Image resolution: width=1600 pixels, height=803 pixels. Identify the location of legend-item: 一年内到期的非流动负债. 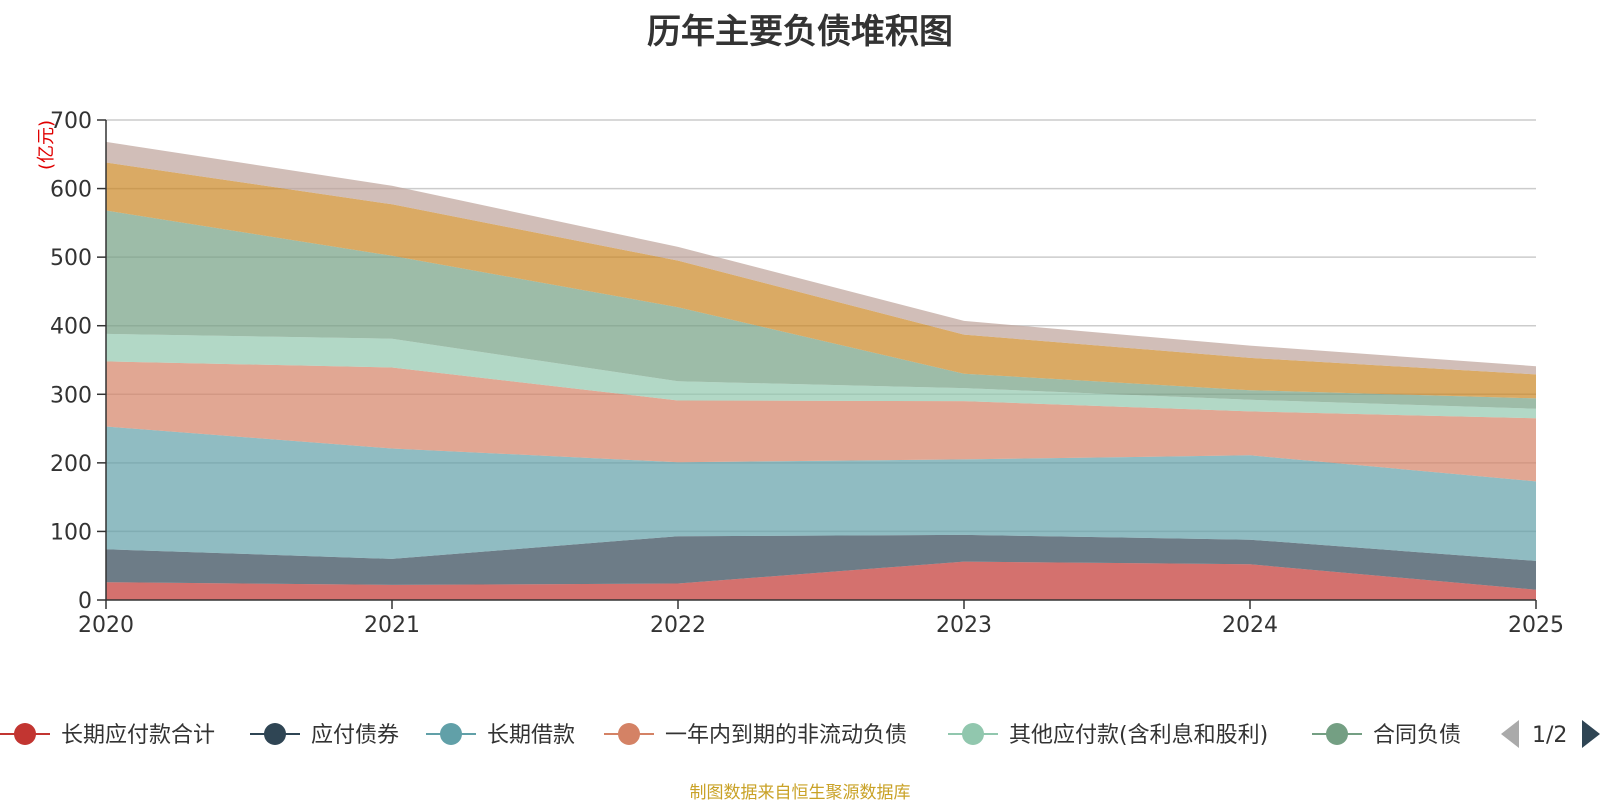
(755, 735).